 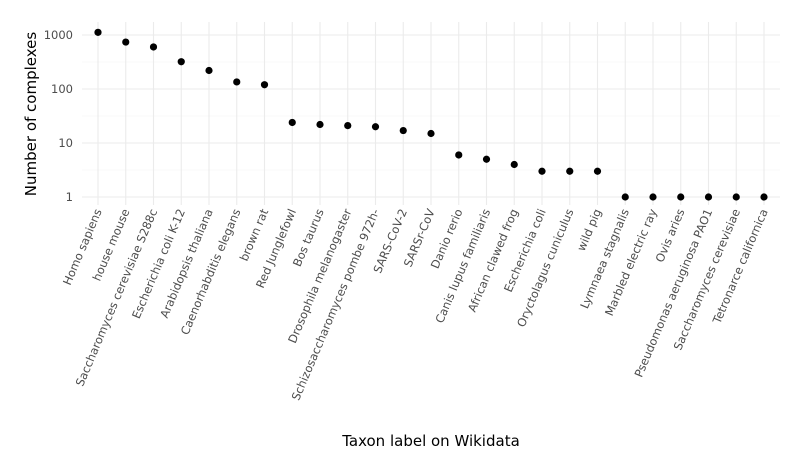 I want to click on y-axis-ticks: 1 10 100 1000, so click(x=58, y=116).